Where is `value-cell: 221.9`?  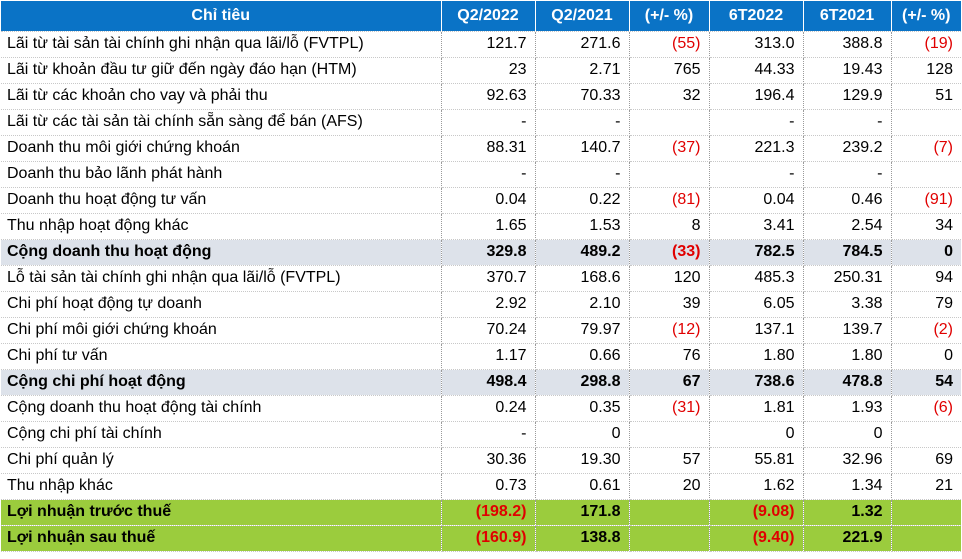 value-cell: 221.9 is located at coordinates (847, 538).